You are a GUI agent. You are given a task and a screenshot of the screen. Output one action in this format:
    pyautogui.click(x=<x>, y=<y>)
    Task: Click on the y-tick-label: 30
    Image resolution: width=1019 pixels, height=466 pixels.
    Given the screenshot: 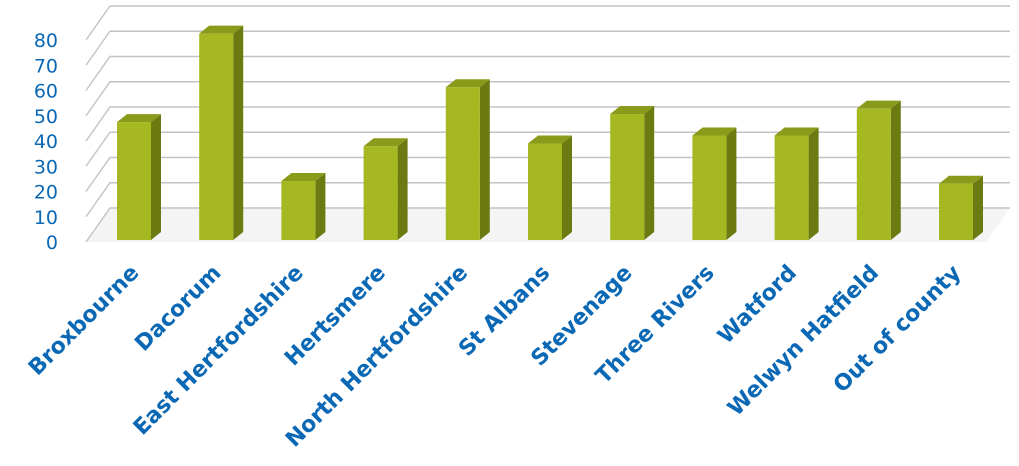 What is the action you would take?
    pyautogui.click(x=46, y=167)
    